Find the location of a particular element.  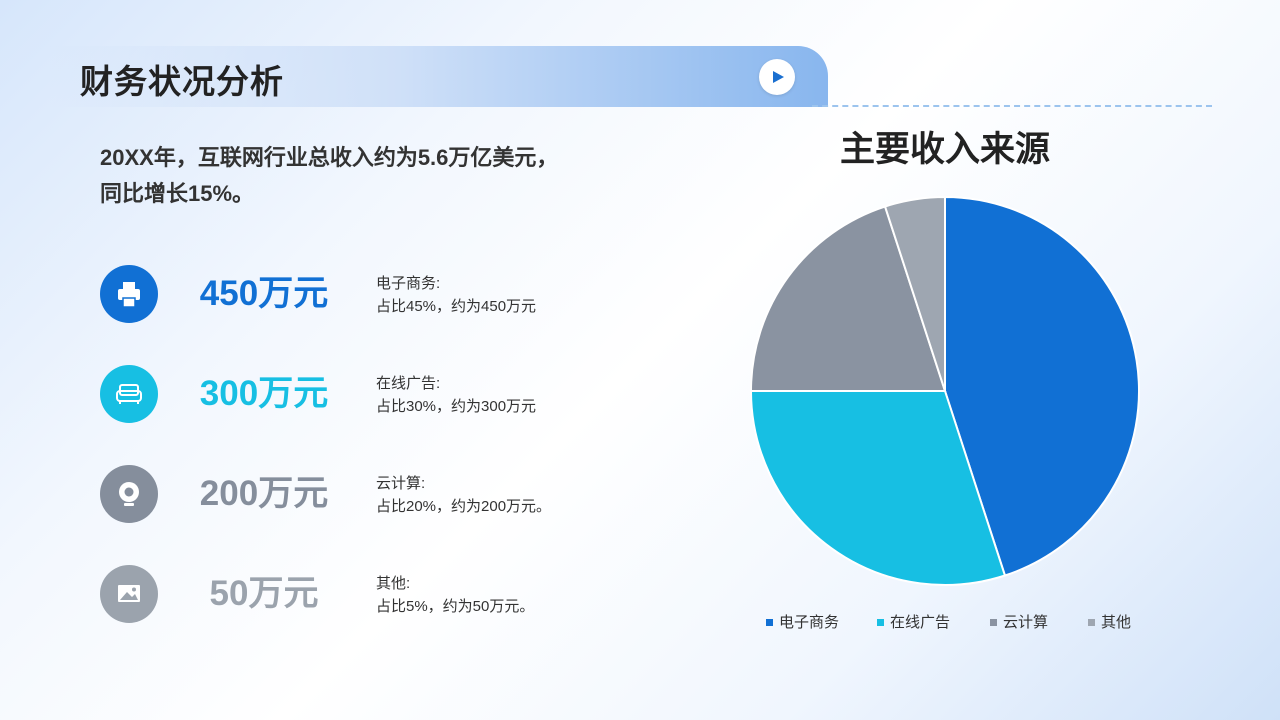

item-detail: 占比20%，约为200万元。 is located at coordinates (464, 506).